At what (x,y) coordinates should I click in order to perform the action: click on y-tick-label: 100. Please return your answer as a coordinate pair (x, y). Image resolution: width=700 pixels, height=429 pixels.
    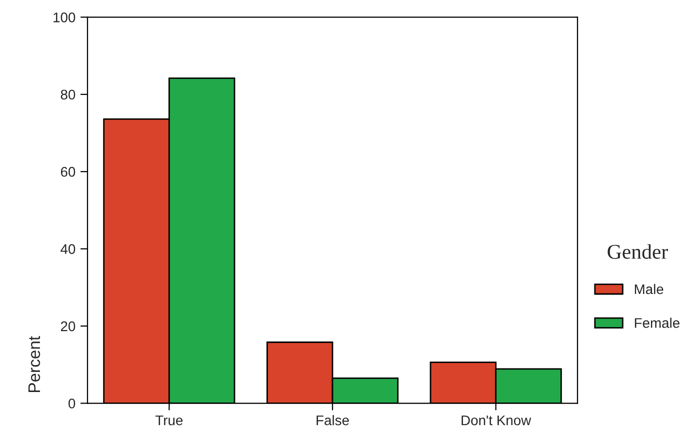
    Looking at the image, I should click on (65, 17).